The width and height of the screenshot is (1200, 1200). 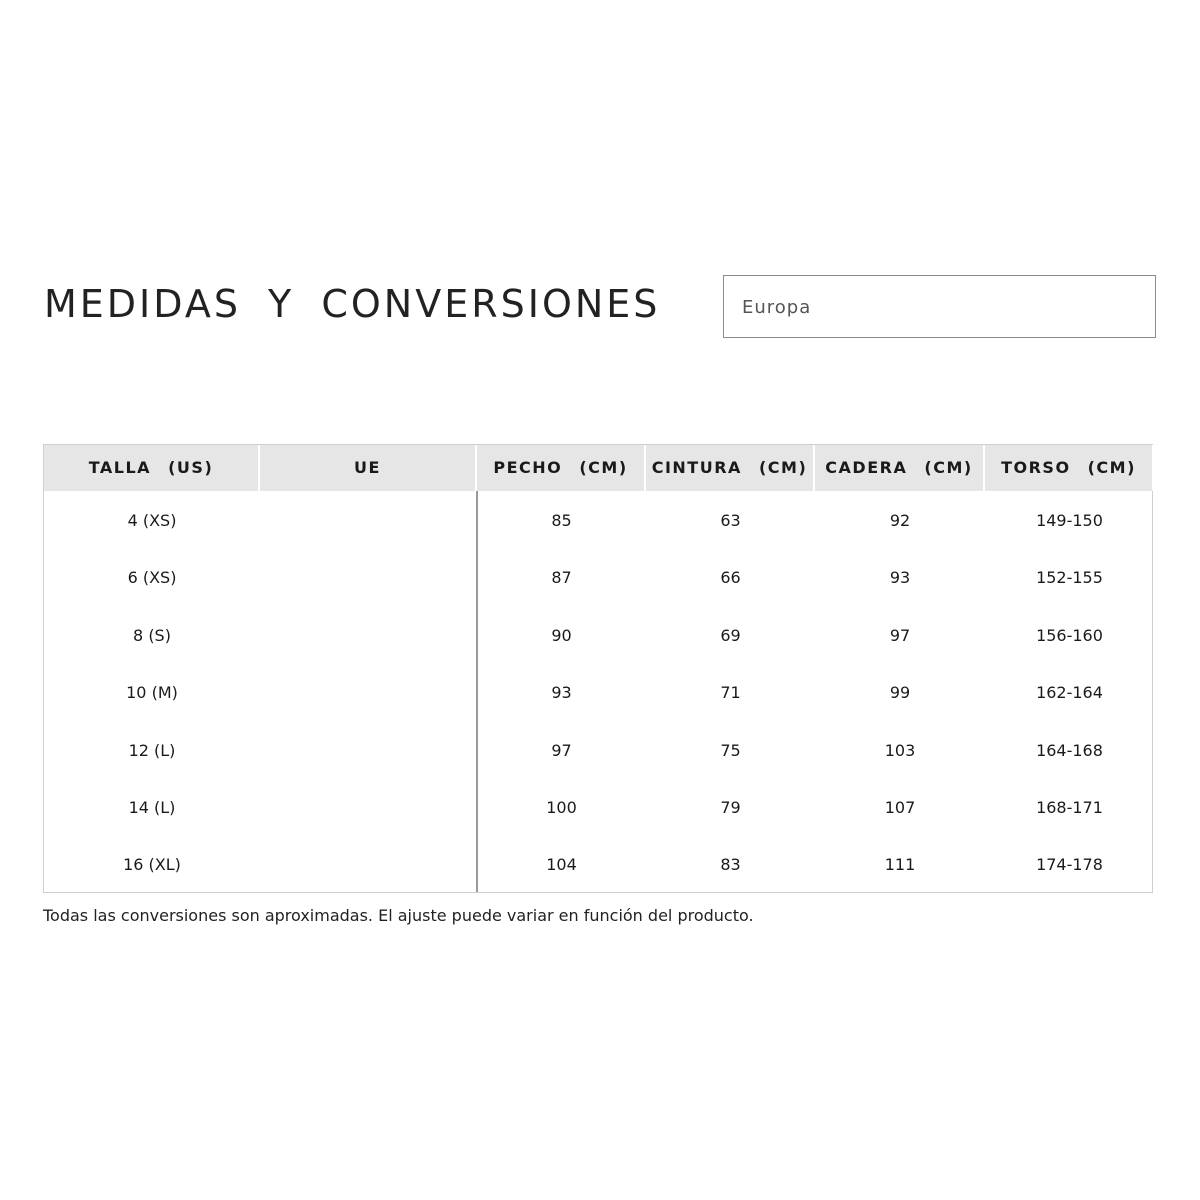 I want to click on column-header: TALLA (US), so click(x=152, y=468).